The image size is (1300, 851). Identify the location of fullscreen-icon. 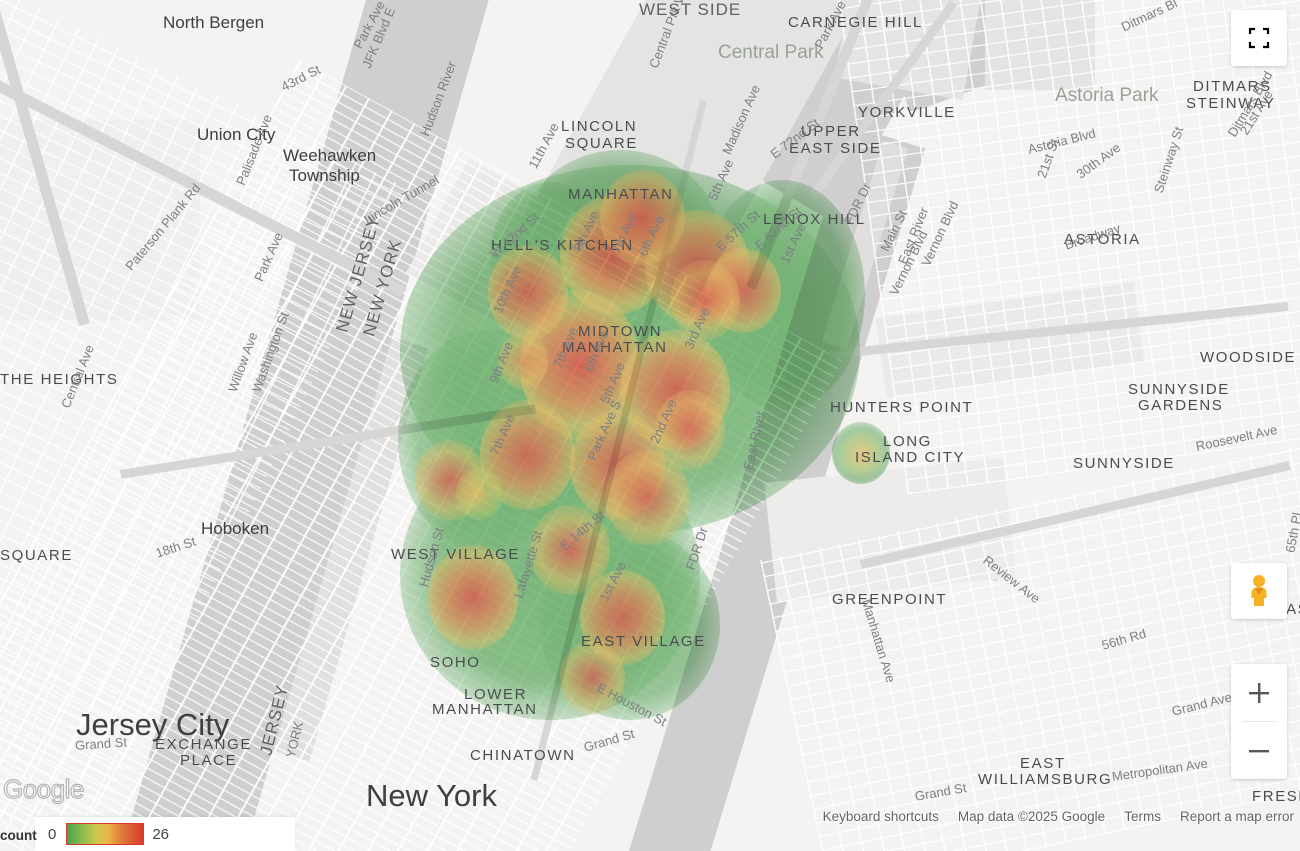
(1259, 38).